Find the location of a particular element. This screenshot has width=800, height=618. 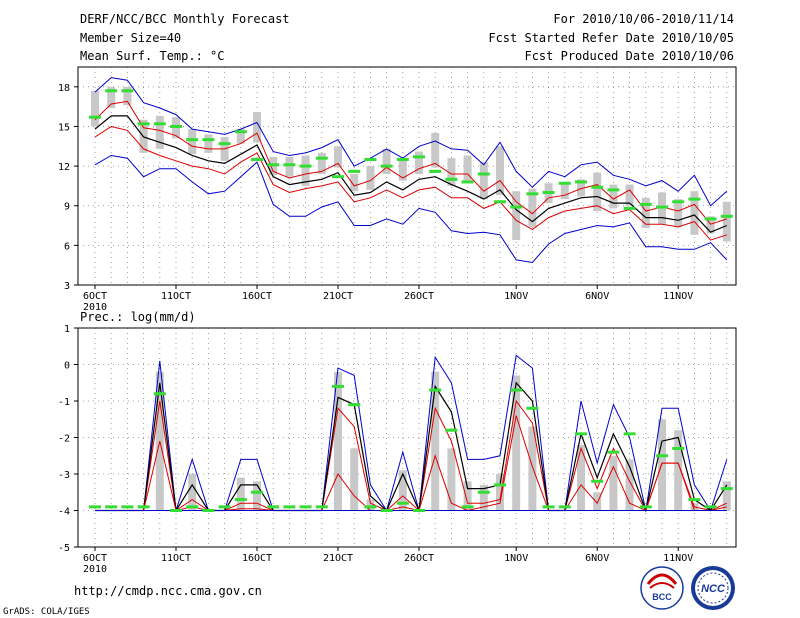

variable-label: Mean Surf. Temp.: °C is located at coordinates (152, 56).